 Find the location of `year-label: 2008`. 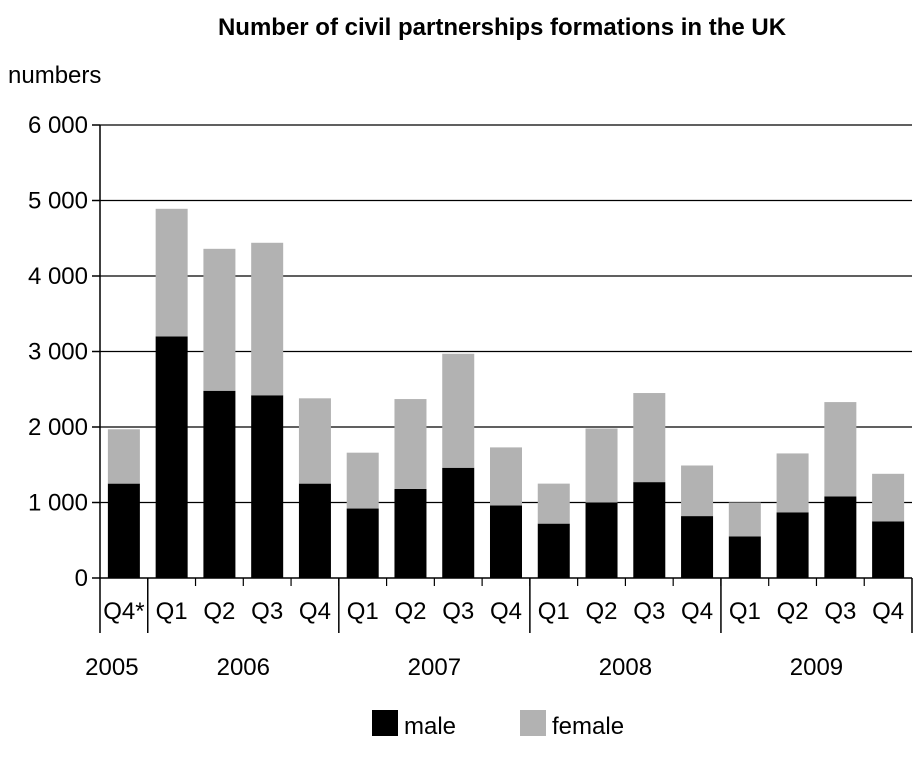

year-label: 2008 is located at coordinates (625, 667).